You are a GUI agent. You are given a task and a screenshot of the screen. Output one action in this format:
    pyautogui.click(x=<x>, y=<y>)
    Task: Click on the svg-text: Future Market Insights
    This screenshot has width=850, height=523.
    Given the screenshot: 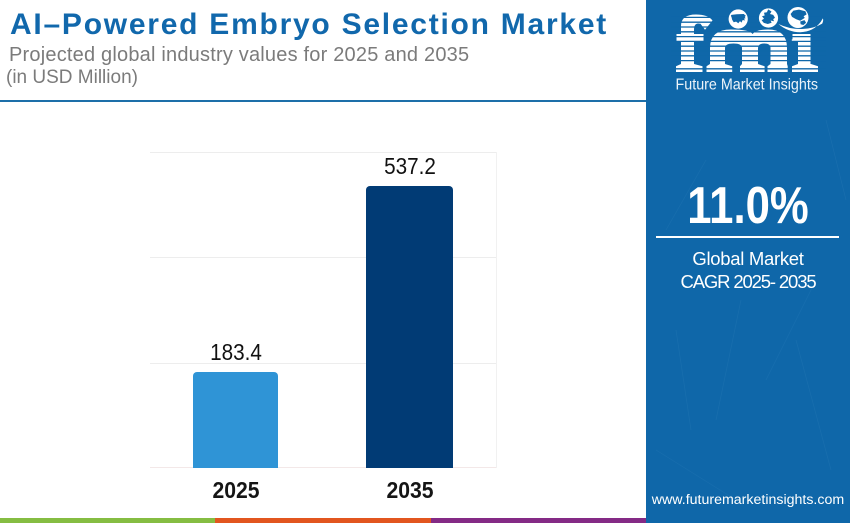 What is the action you would take?
    pyautogui.click(x=747, y=85)
    